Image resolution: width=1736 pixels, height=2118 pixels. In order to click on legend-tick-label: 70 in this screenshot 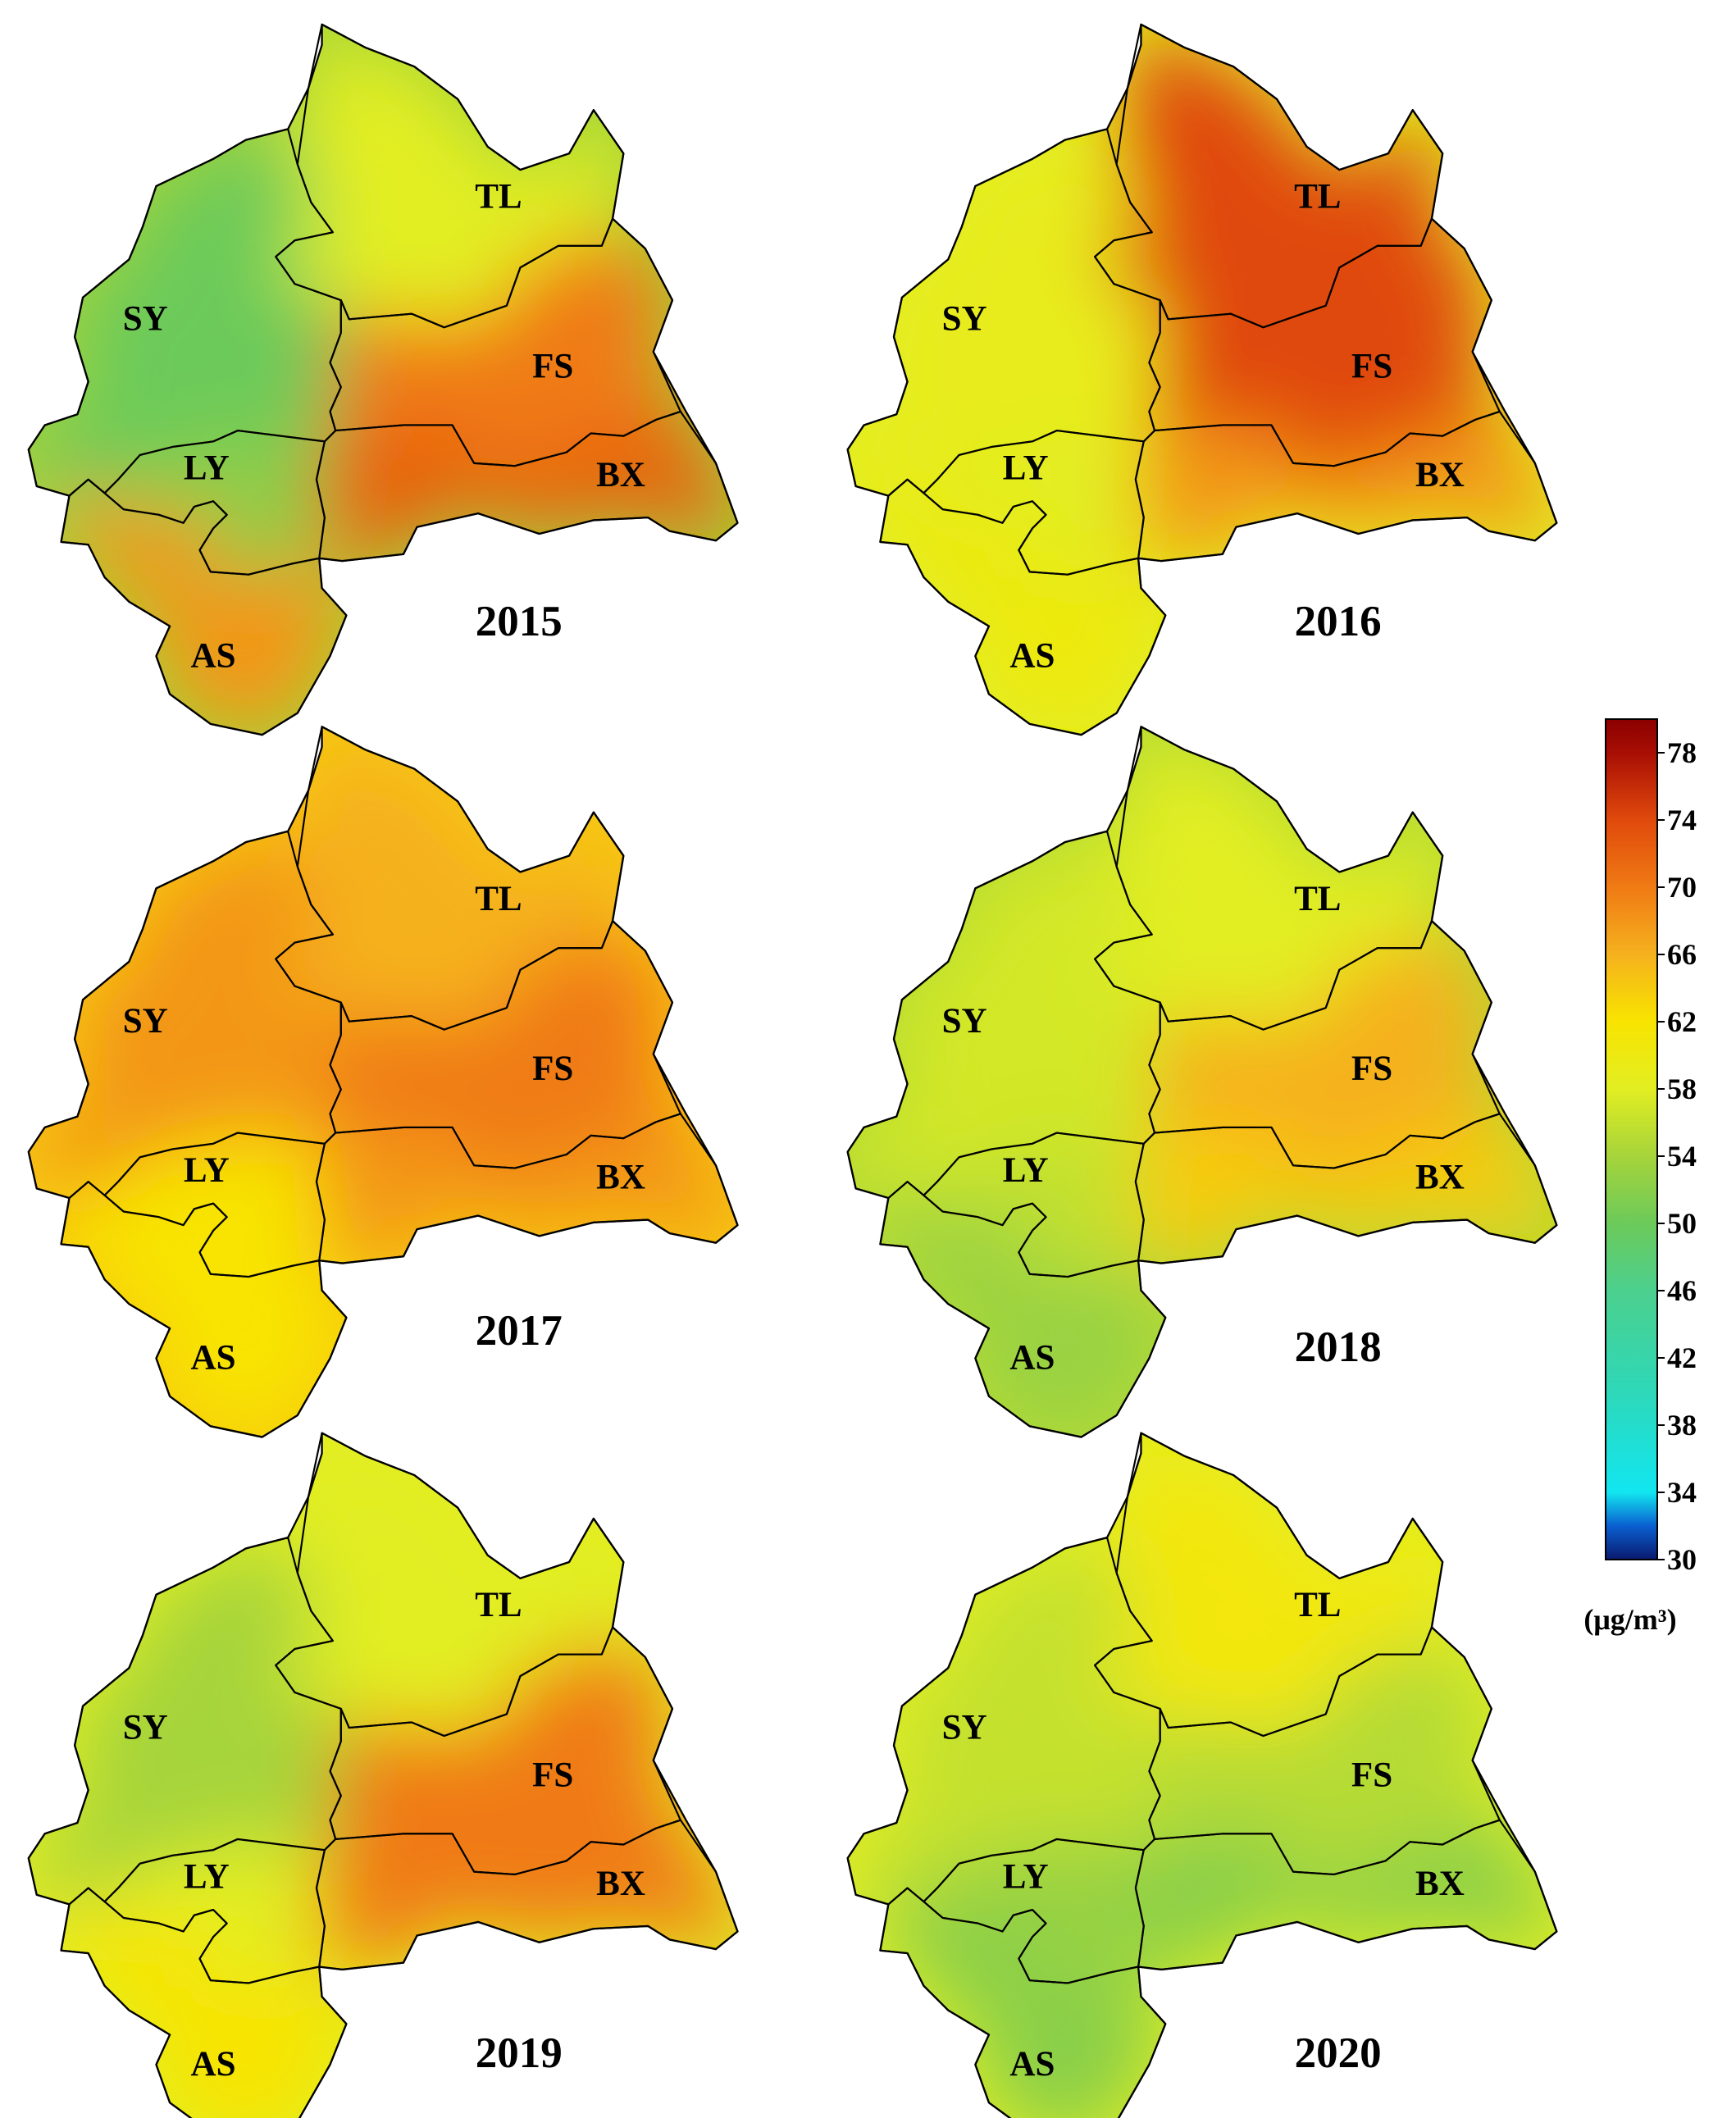, I will do `click(1682, 888)`.